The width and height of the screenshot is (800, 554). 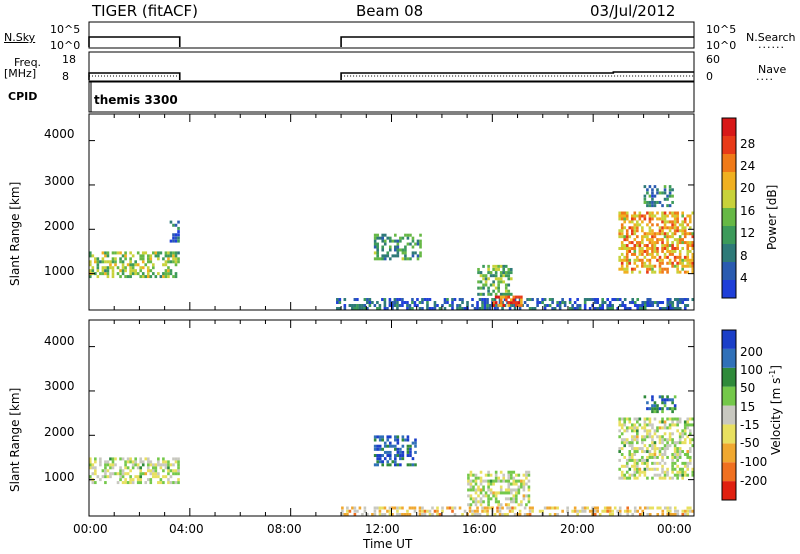 I want to click on nsearch-tick-high: 10^5, so click(x=721, y=29).